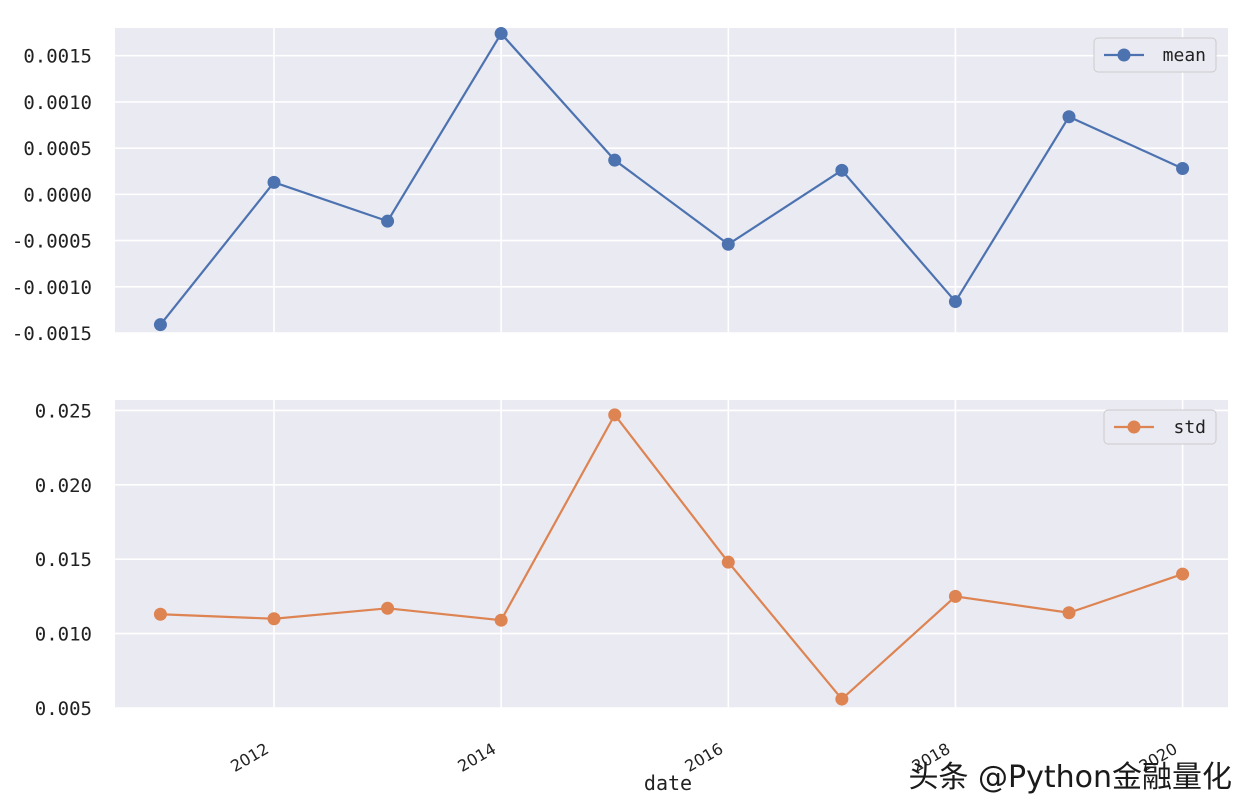 This screenshot has height=810, width=1254. I want to click on x-axis-label: date, so click(668, 783).